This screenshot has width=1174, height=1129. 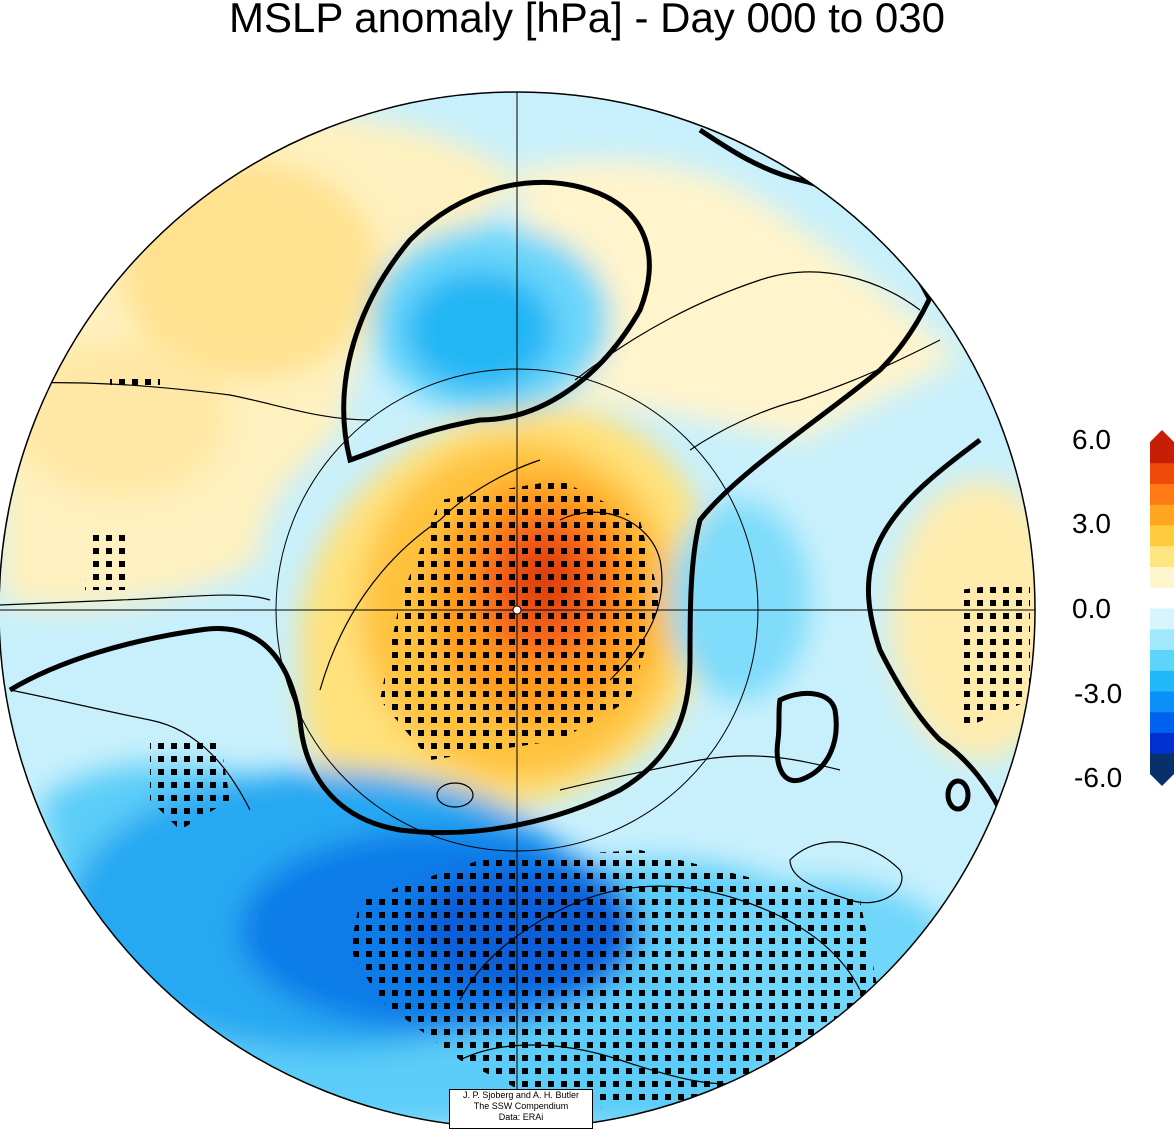 What do you see at coordinates (1098, 693) in the screenshot?
I see `colorbar-label-neg3: -3.0` at bounding box center [1098, 693].